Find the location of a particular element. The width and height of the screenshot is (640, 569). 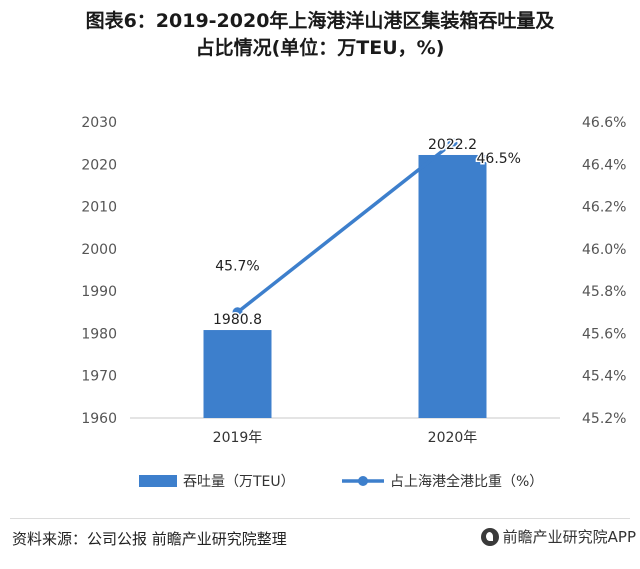

right-axis-tick-label: 45.2% is located at coordinates (604, 419).